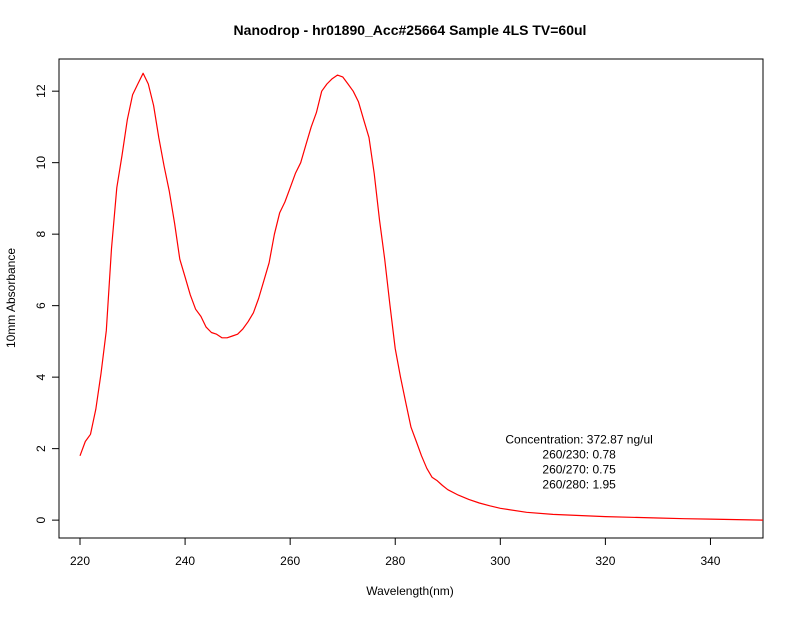 The height and width of the screenshot is (617, 792). What do you see at coordinates (395, 553) in the screenshot?
I see `x-axis: 220 240 260 280 300 320 340` at bounding box center [395, 553].